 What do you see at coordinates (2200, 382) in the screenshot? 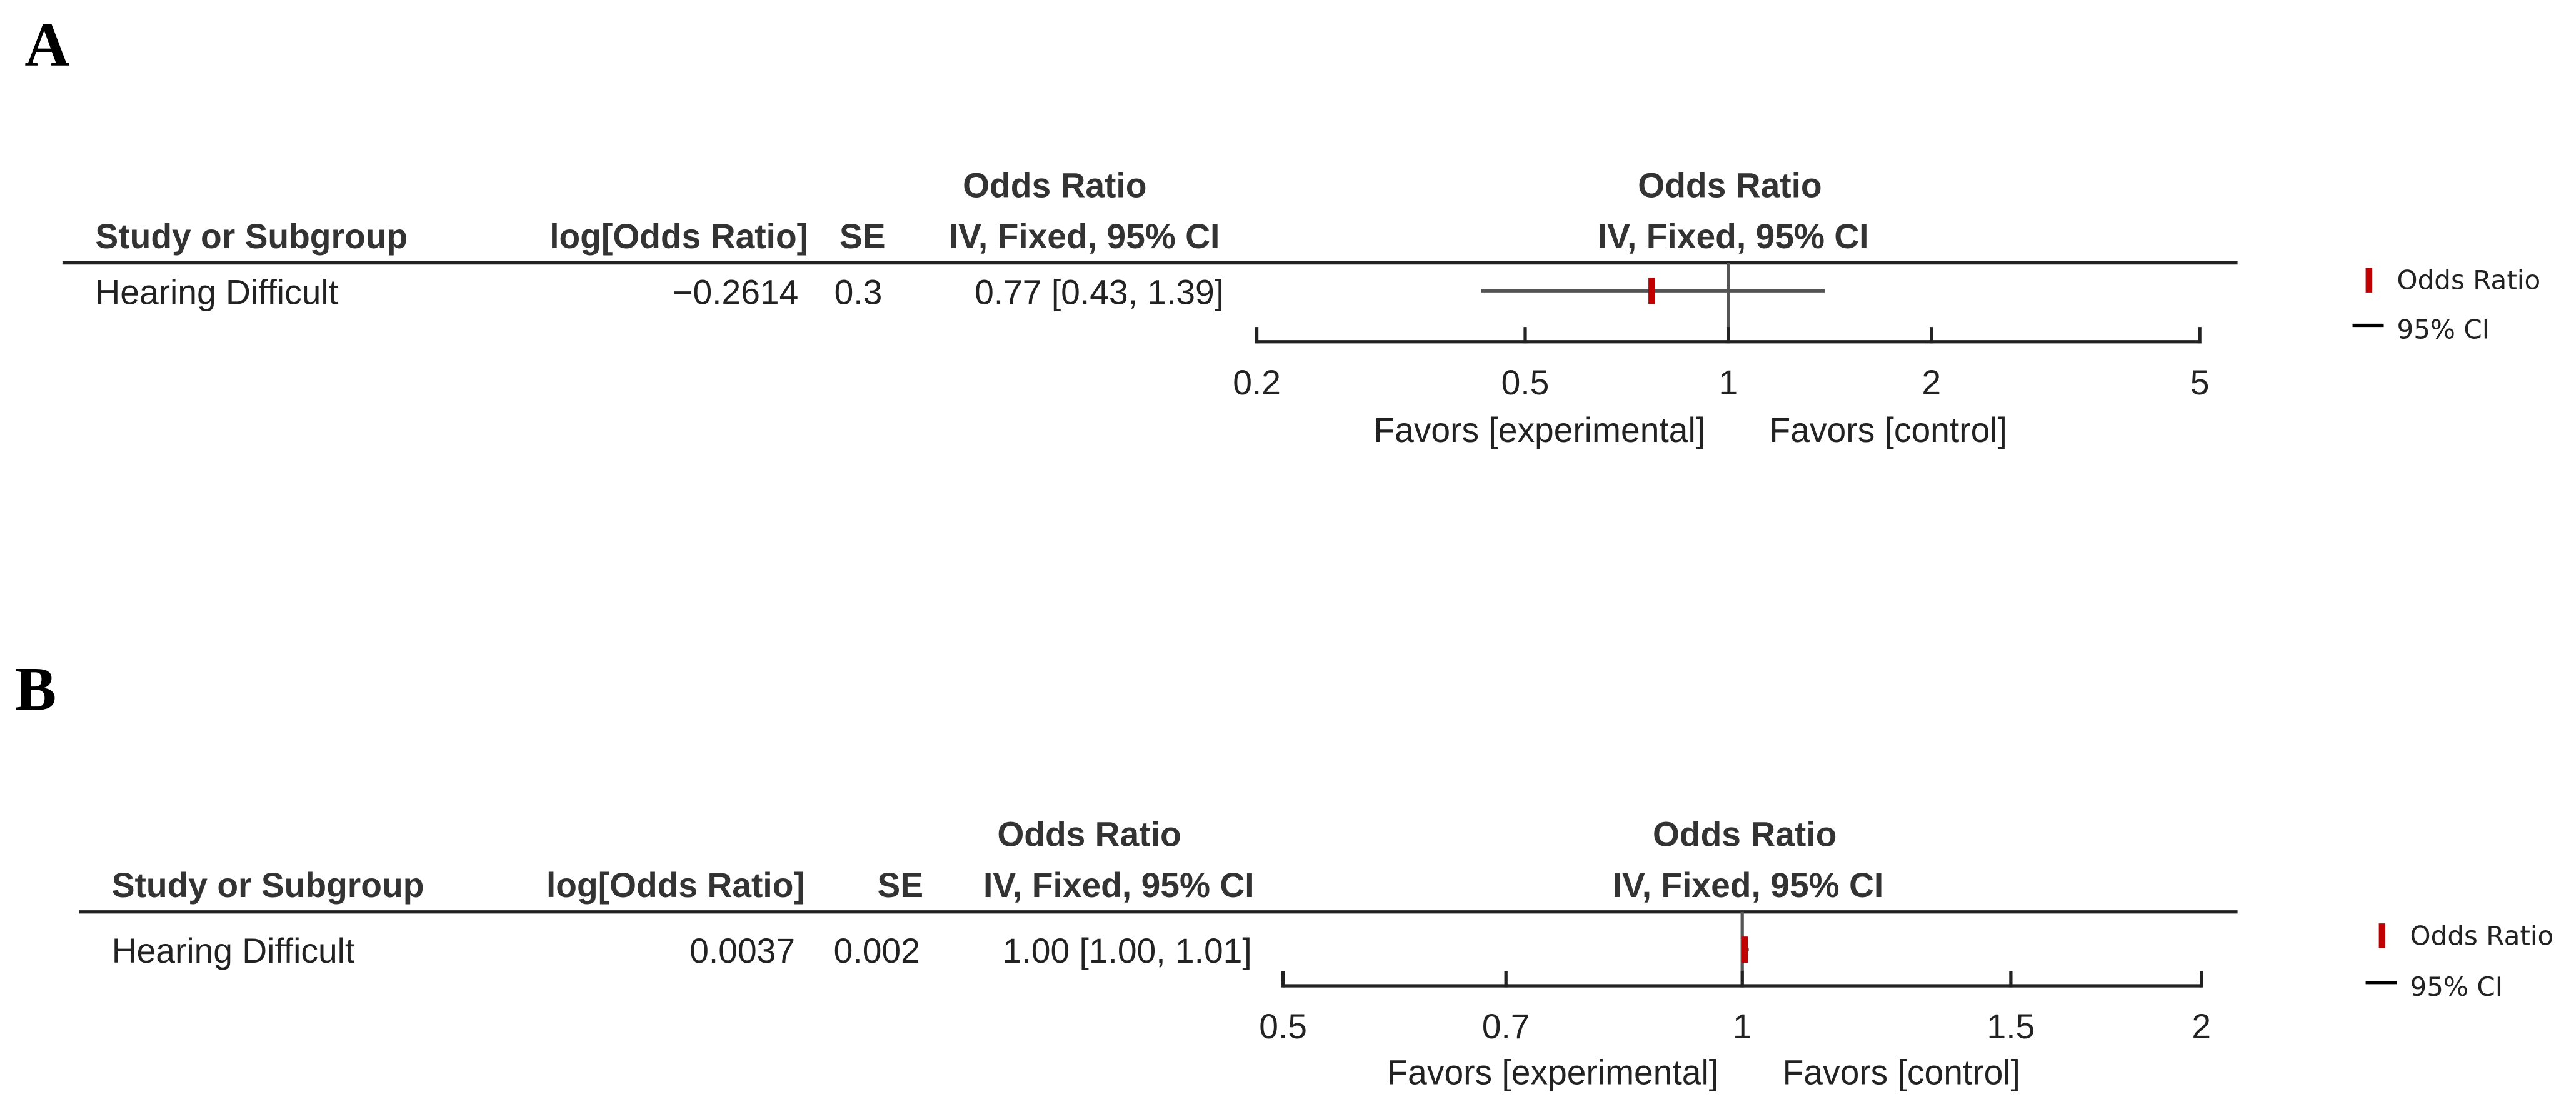
I see `x-tick-label: 5` at bounding box center [2200, 382].